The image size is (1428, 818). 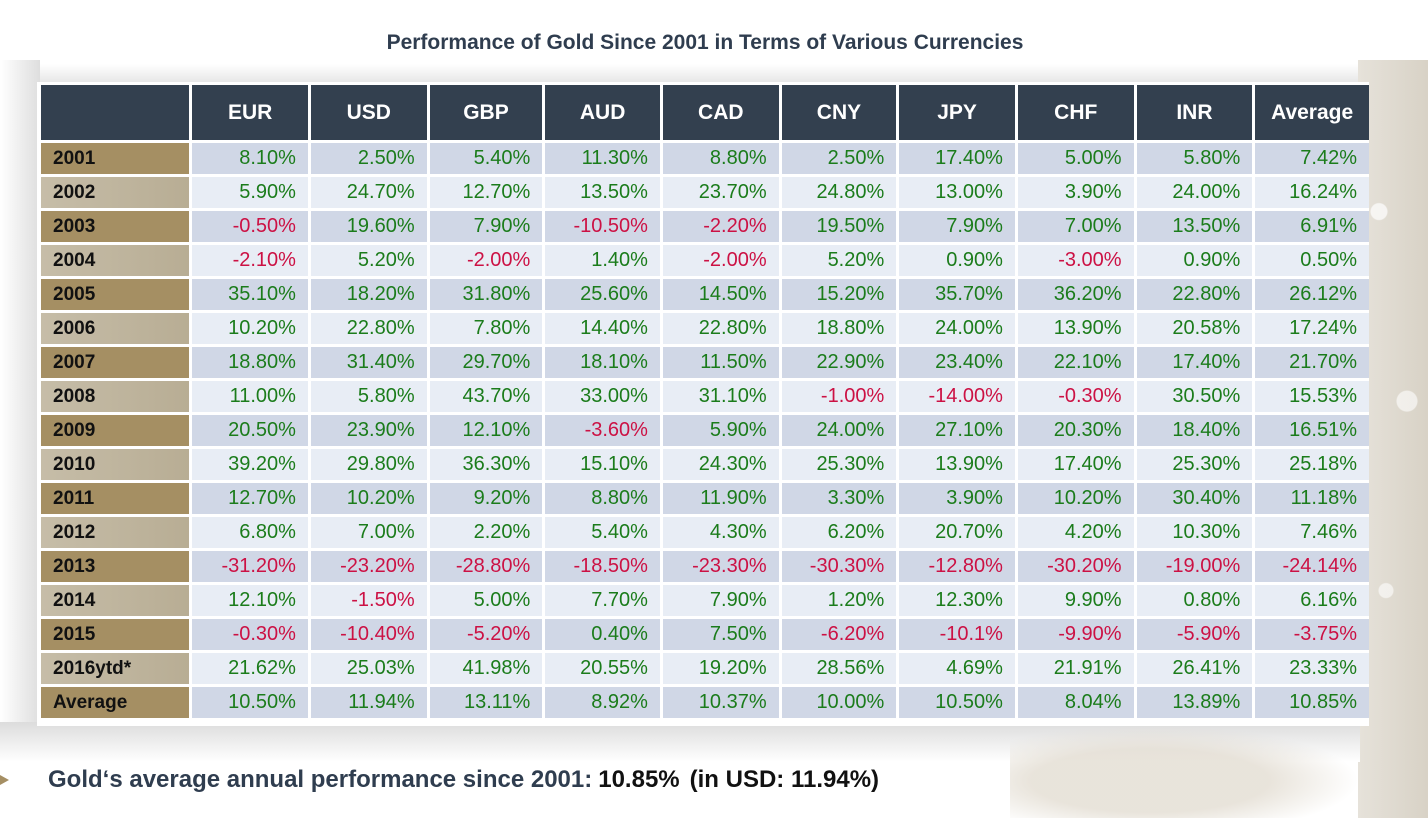 I want to click on value-cell-gbp: 5.40%, so click(x=486, y=158).